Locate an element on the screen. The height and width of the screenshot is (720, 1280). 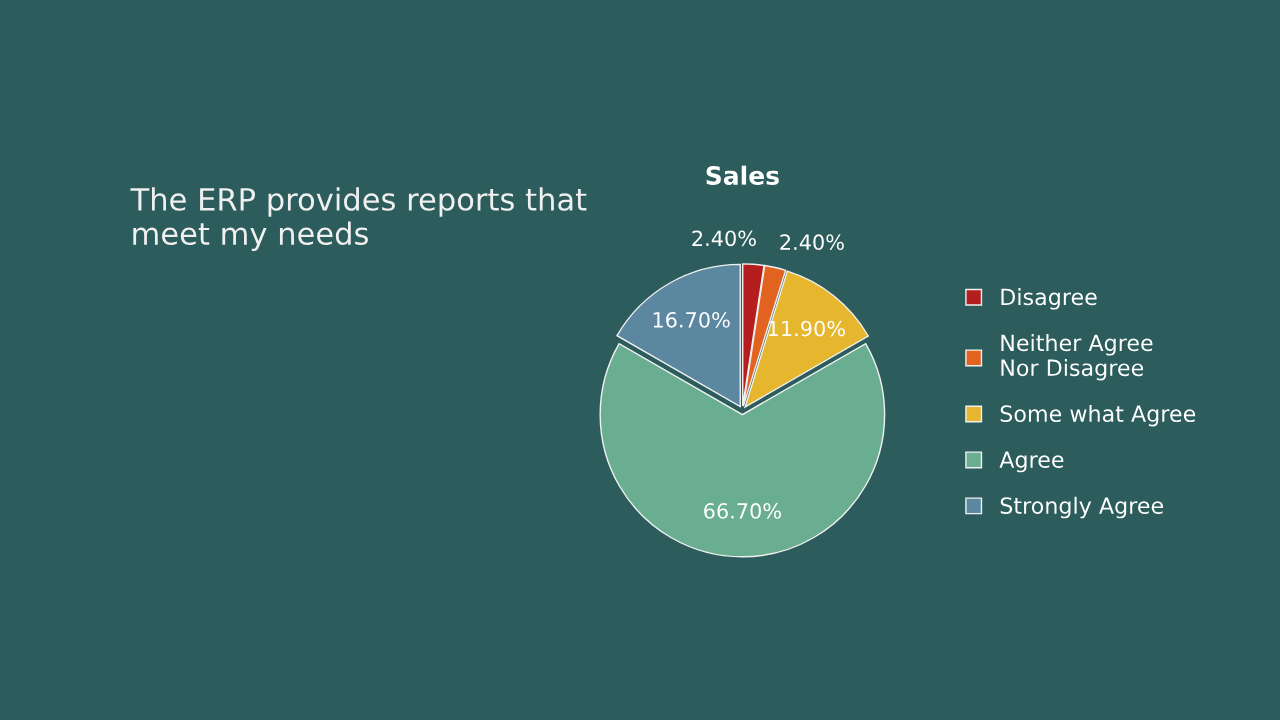
data-label: 11.90% is located at coordinates (806, 328).